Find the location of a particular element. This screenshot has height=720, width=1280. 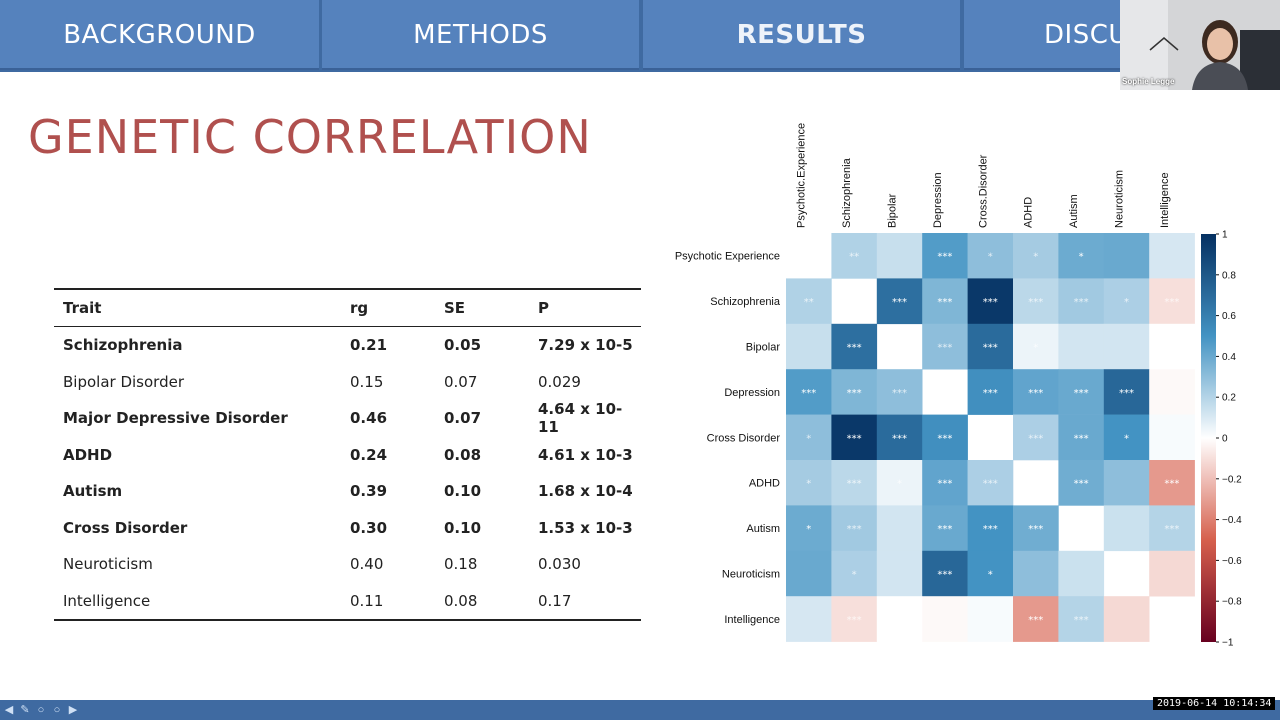

tab-label: METHODS is located at coordinates (480, 35).